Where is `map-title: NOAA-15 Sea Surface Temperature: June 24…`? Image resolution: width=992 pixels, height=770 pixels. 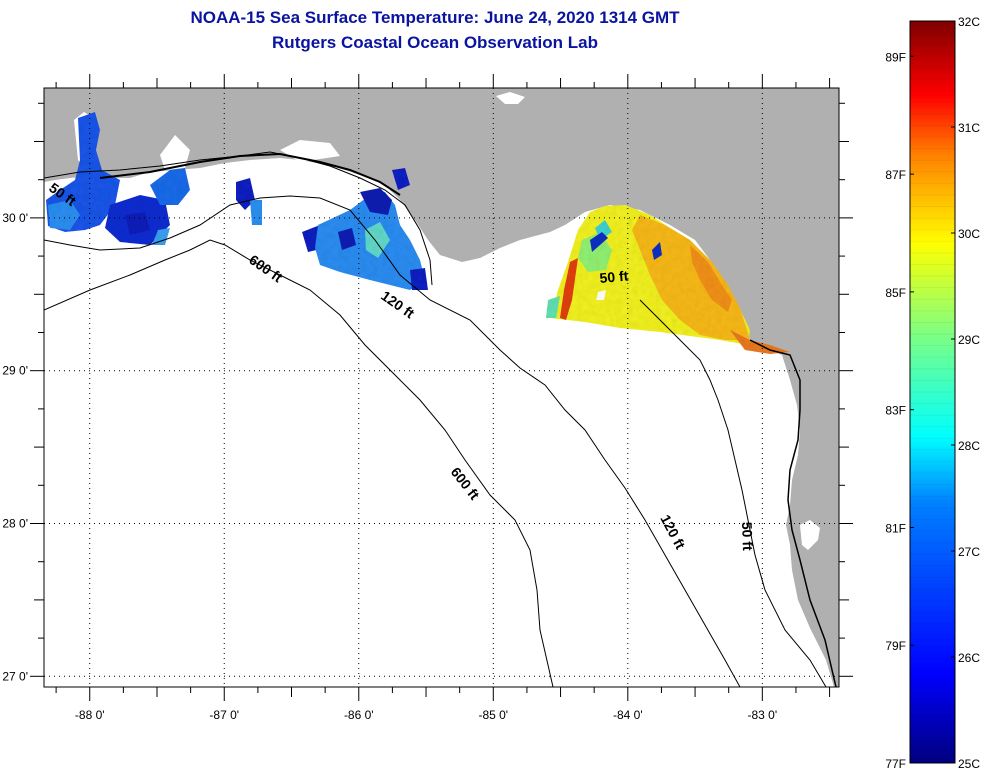 map-title: NOAA-15 Sea Surface Temperature: June 24… is located at coordinates (435, 17).